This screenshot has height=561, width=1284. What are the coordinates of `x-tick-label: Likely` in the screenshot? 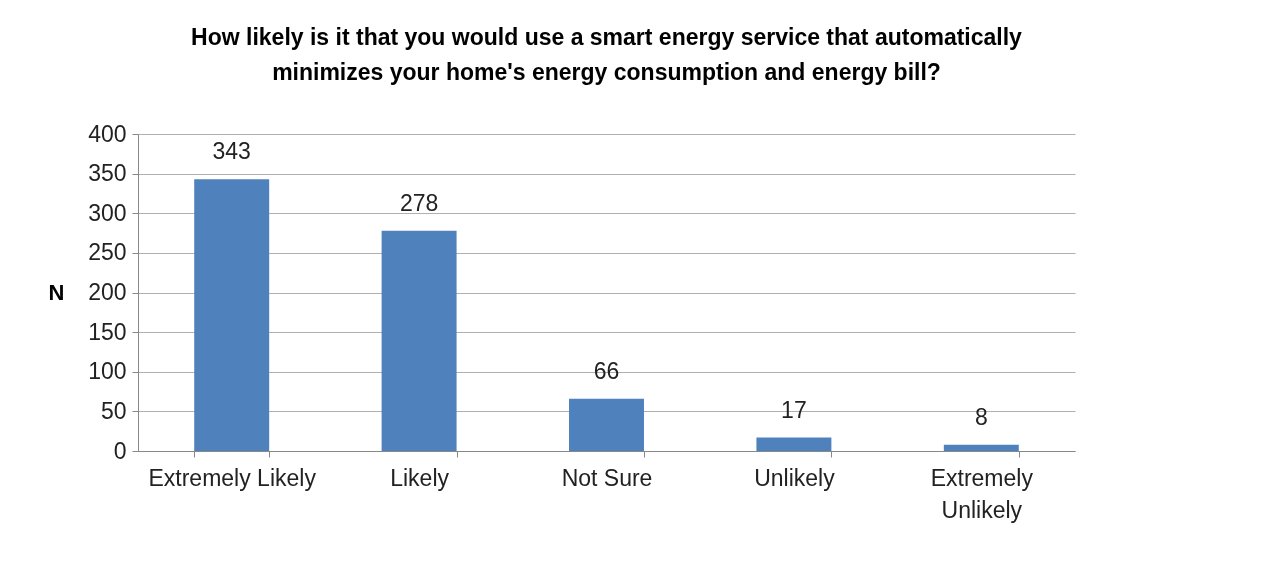 It's located at (420, 477).